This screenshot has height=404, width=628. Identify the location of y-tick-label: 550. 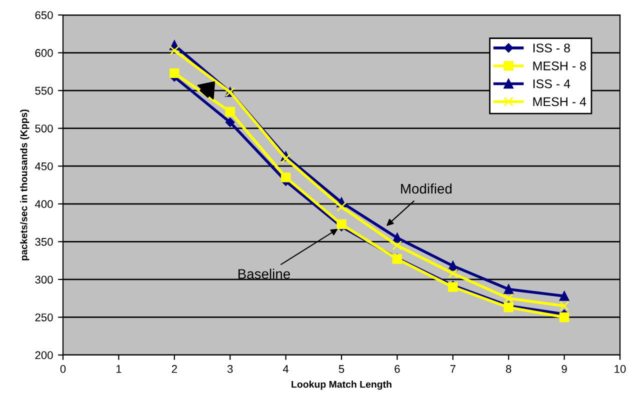
(44, 90).